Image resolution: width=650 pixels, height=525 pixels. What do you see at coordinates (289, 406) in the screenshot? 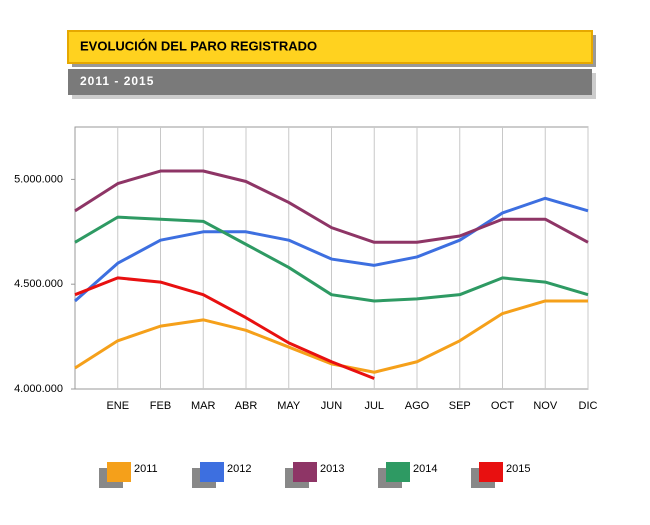
I see `x-tick-label: MAY` at bounding box center [289, 406].